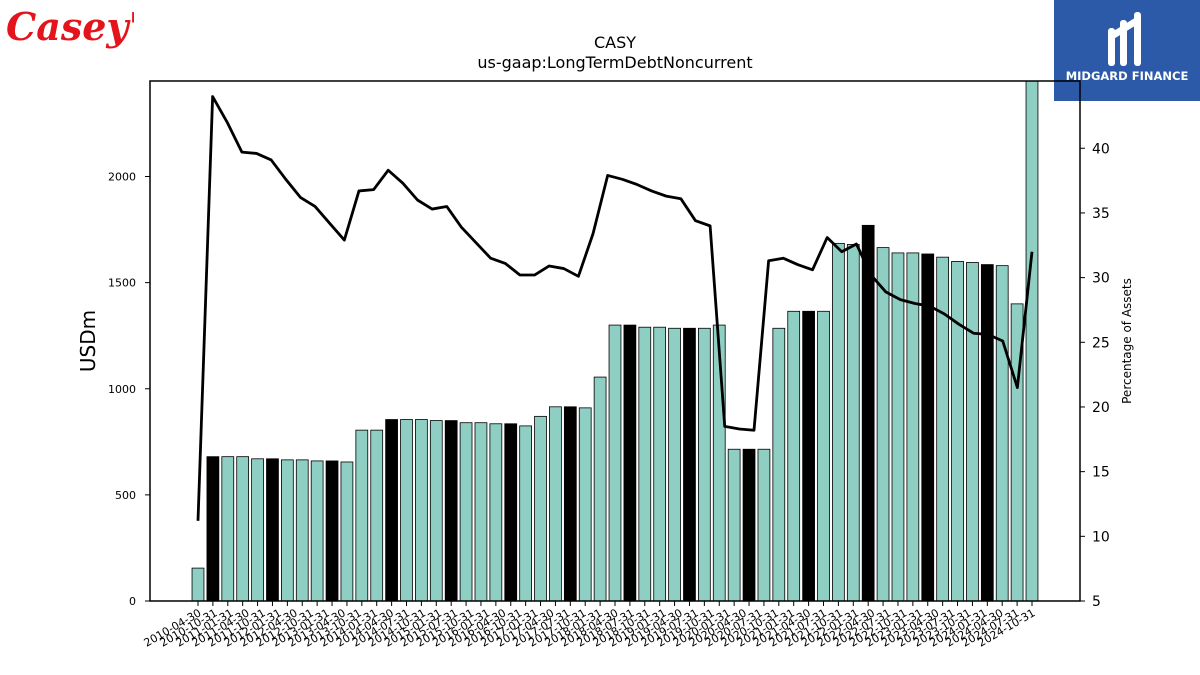  I want to click on y-axis-left: 0 500 1000 1500 2000, so click(129, 389).